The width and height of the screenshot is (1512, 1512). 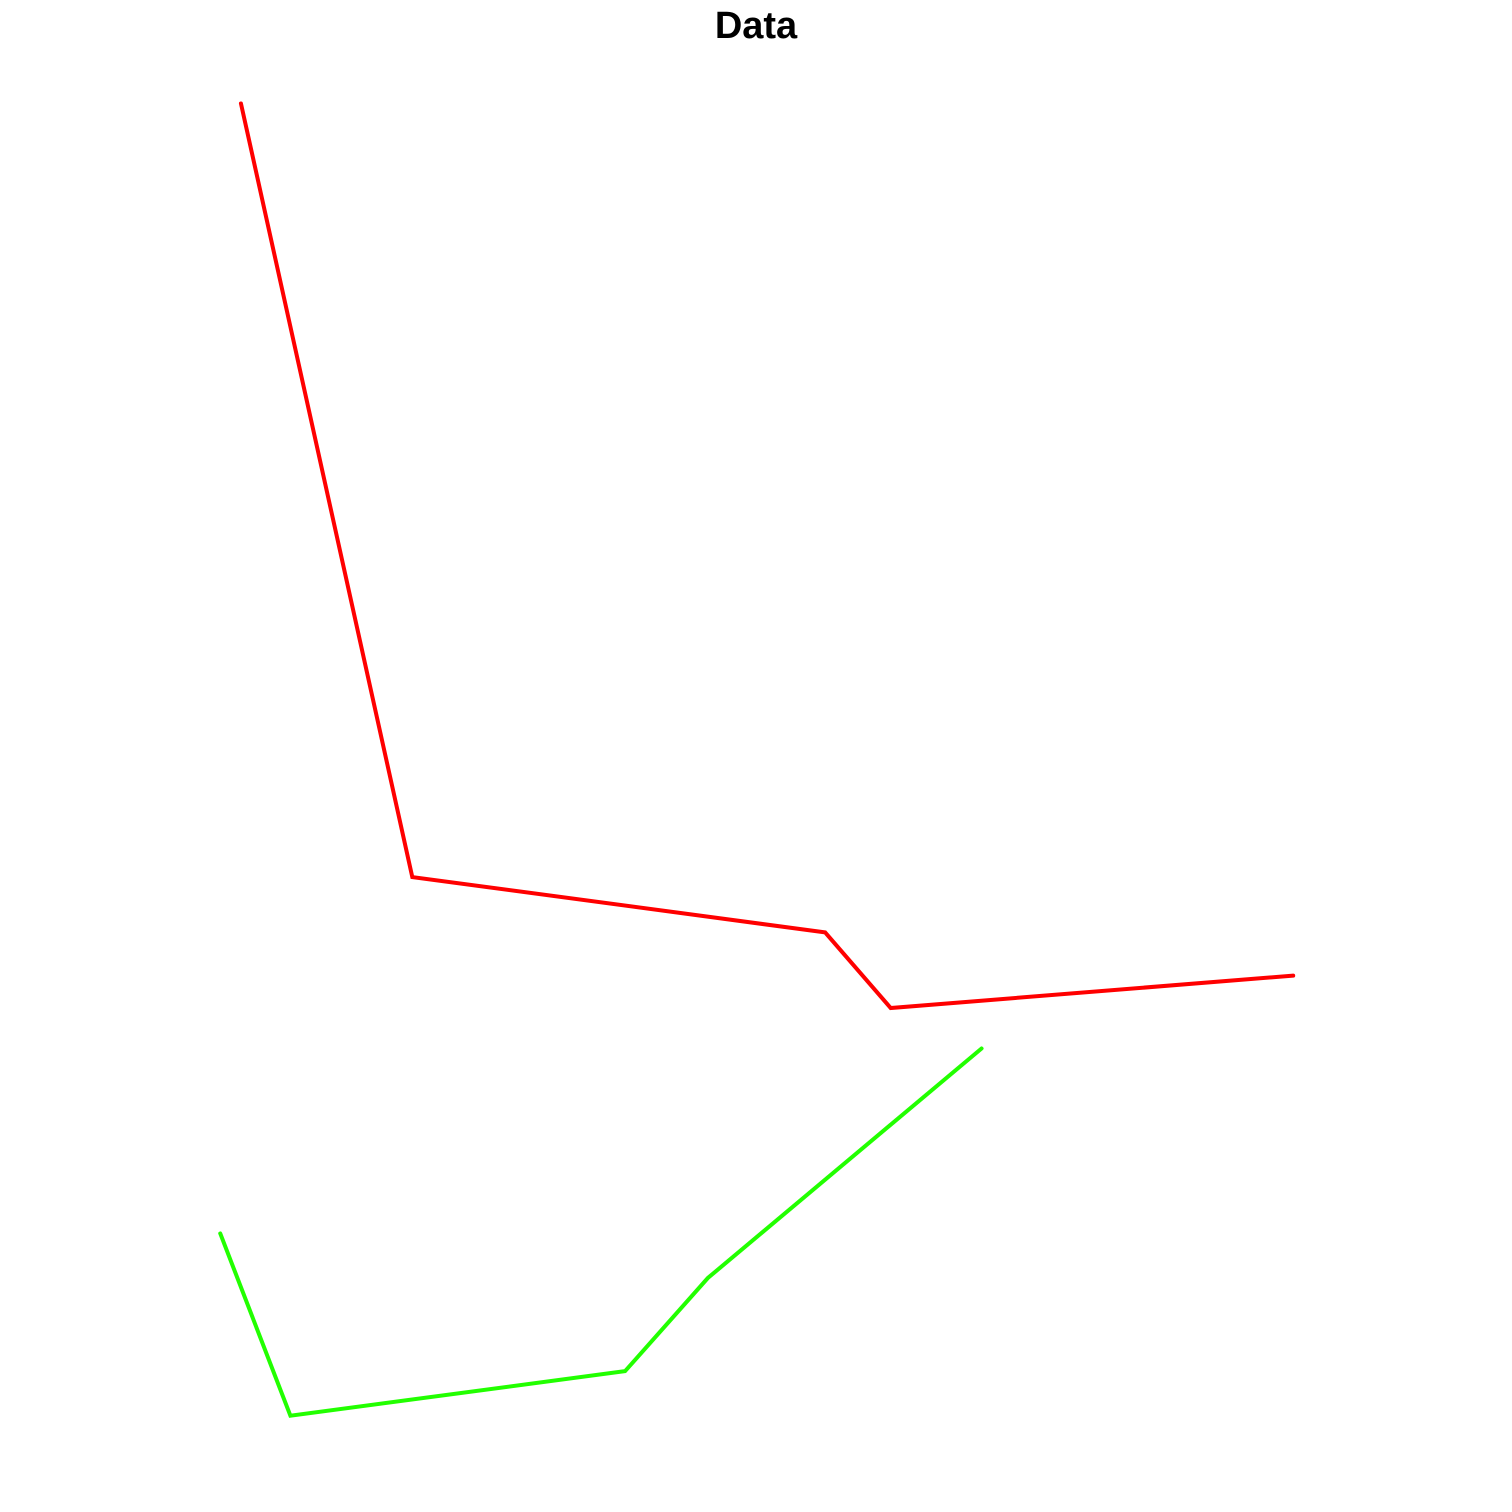 What do you see at coordinates (601, 1232) in the screenshot?
I see `data-line` at bounding box center [601, 1232].